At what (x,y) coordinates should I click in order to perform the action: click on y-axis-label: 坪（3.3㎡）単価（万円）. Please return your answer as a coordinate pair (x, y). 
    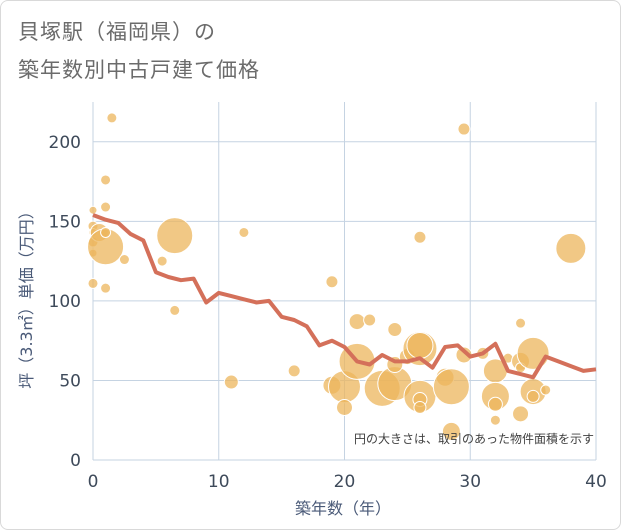
    Looking at the image, I should click on (26, 295).